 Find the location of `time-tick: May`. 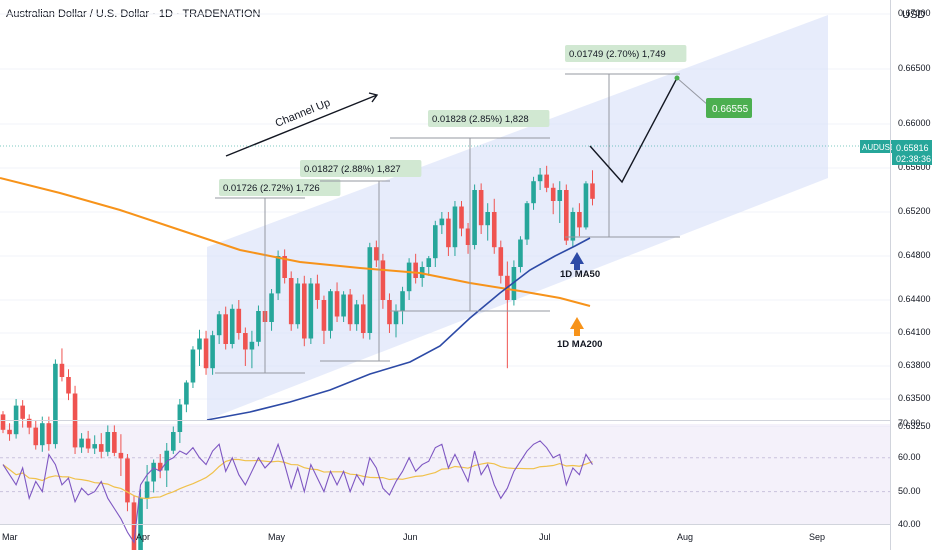

time-tick: May is located at coordinates (277, 537).